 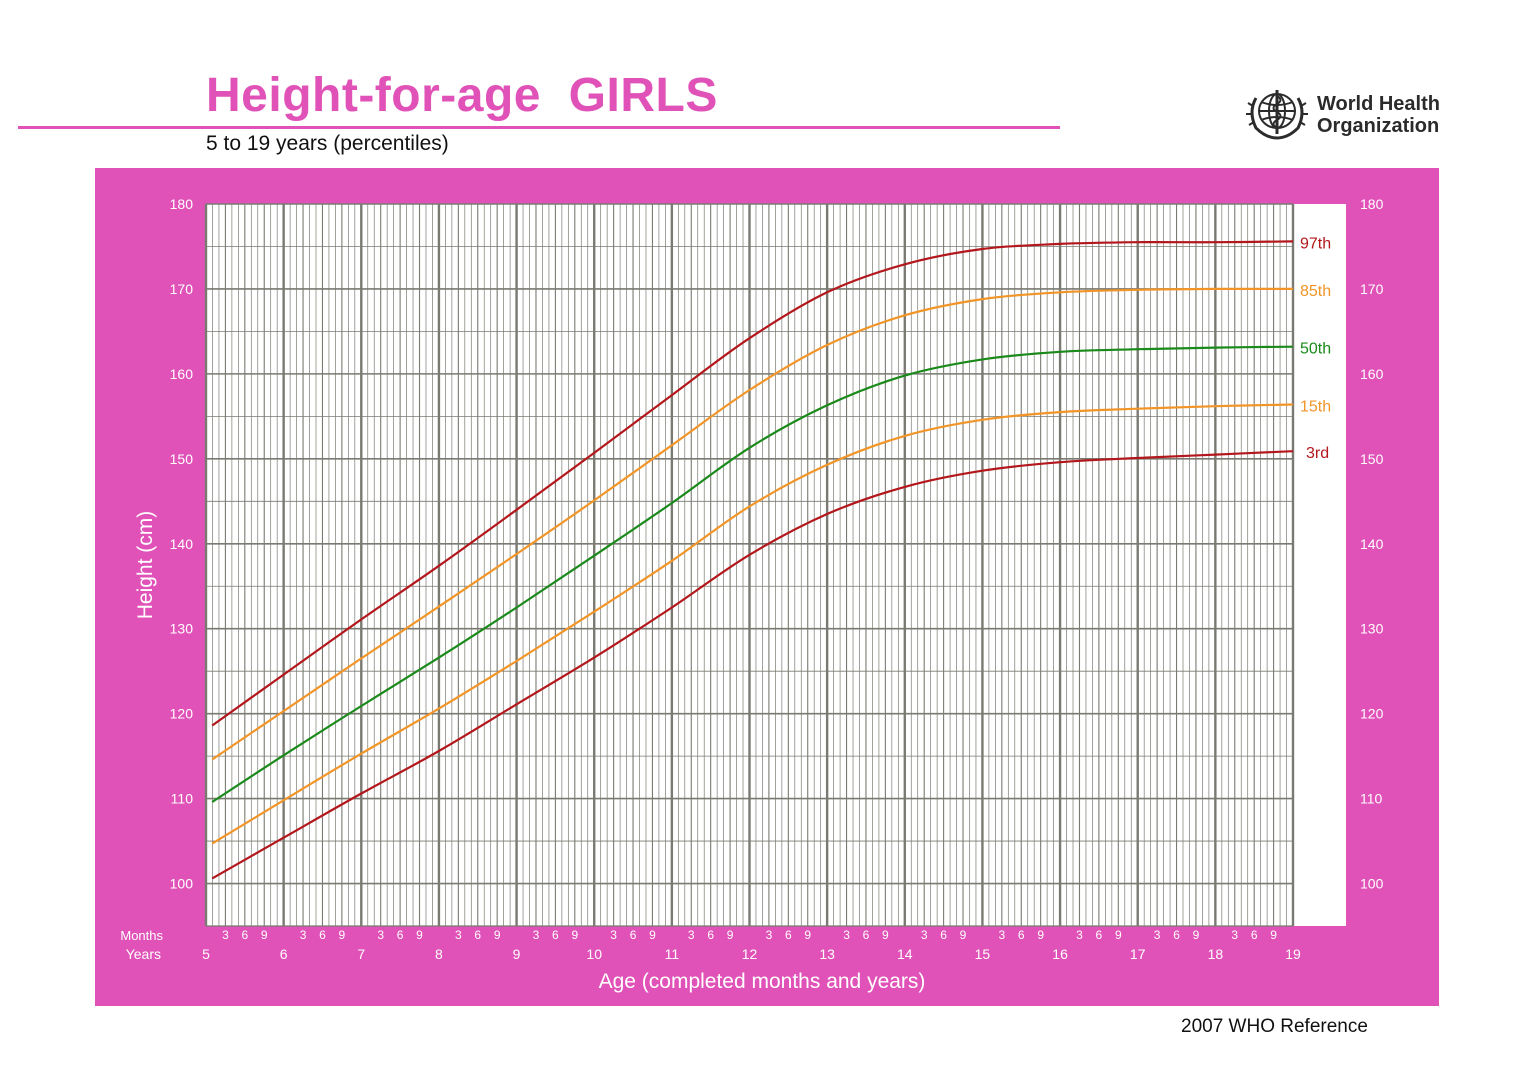 I want to click on y-tick-label-left: 100, so click(x=182, y=884).